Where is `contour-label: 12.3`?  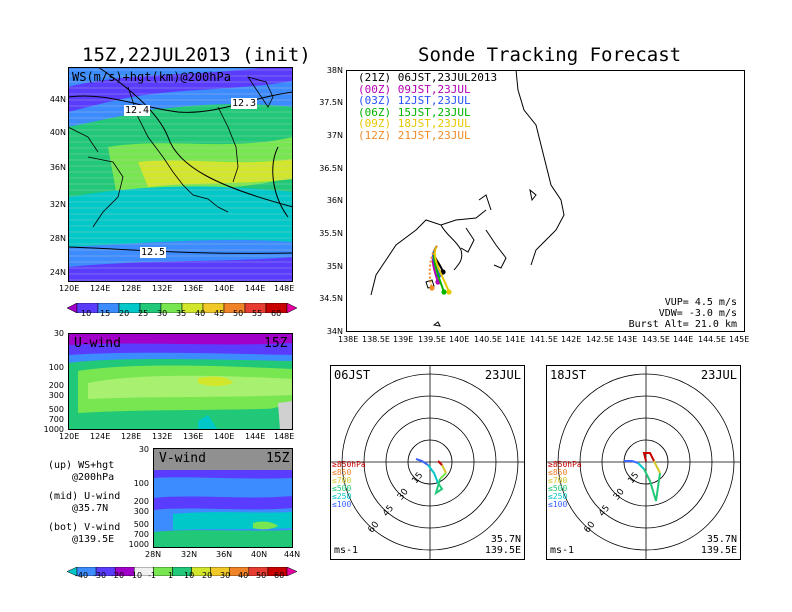 contour-label: 12.3 is located at coordinates (244, 103).